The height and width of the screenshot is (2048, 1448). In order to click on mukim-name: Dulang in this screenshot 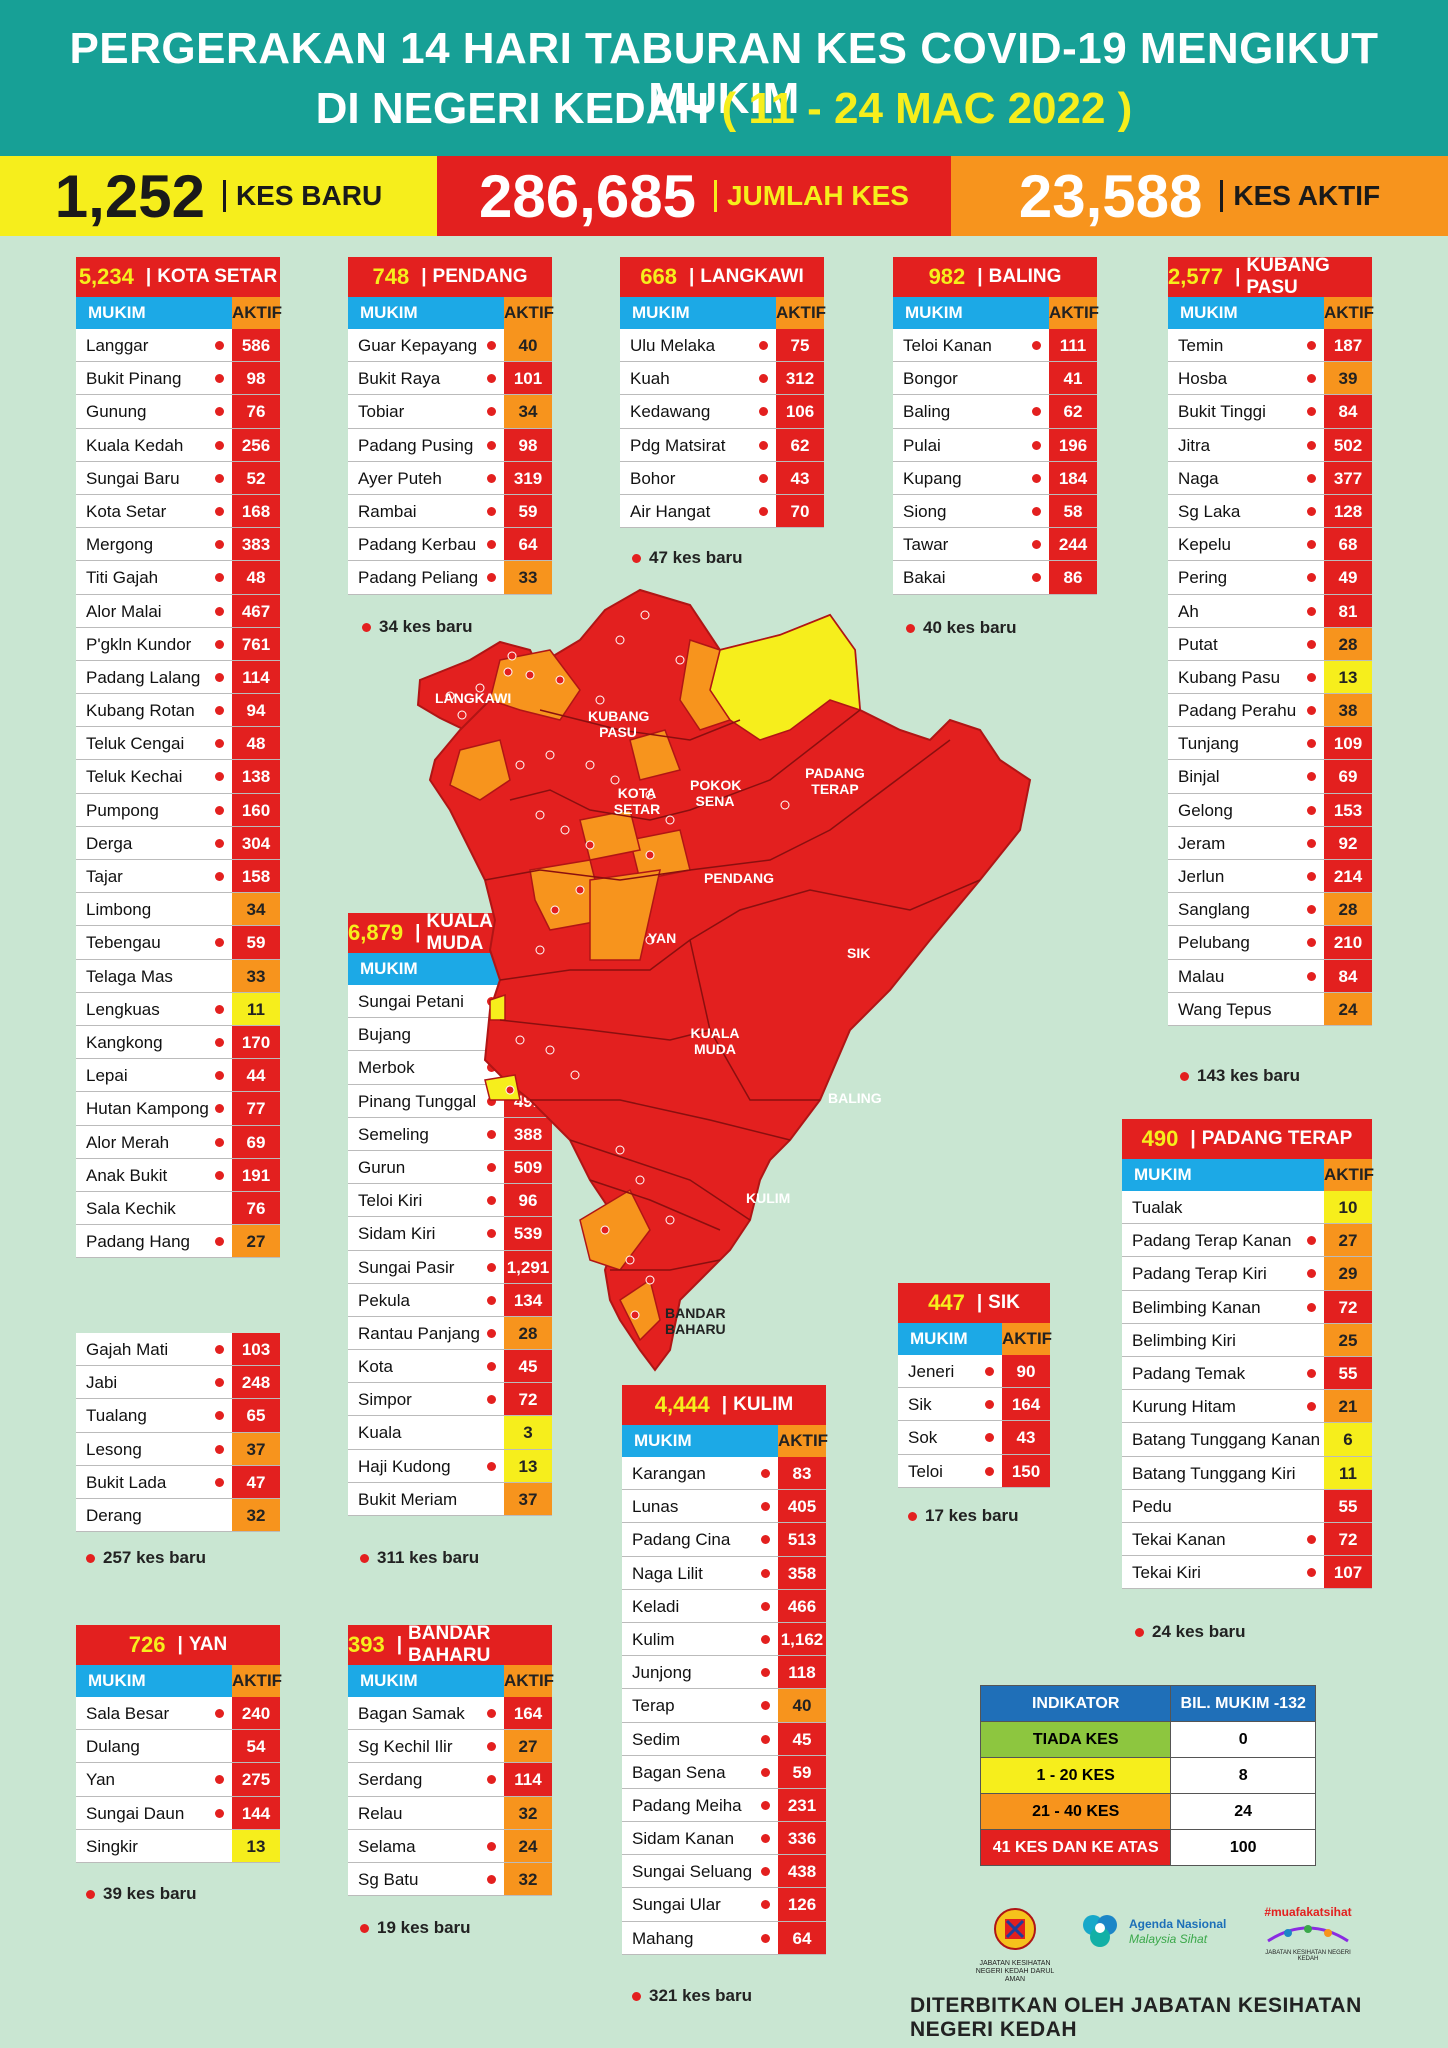, I will do `click(154, 1746)`.